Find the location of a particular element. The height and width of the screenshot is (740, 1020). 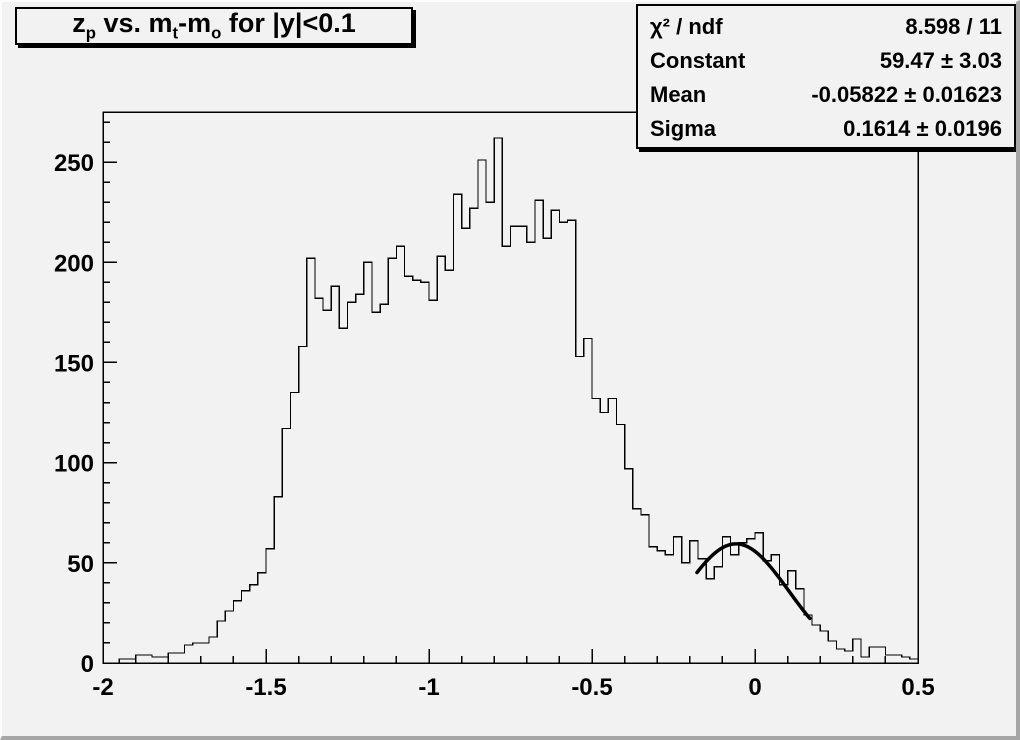

stats-value-sigma: 0.1614 ± 0.0196 is located at coordinates (922, 128).